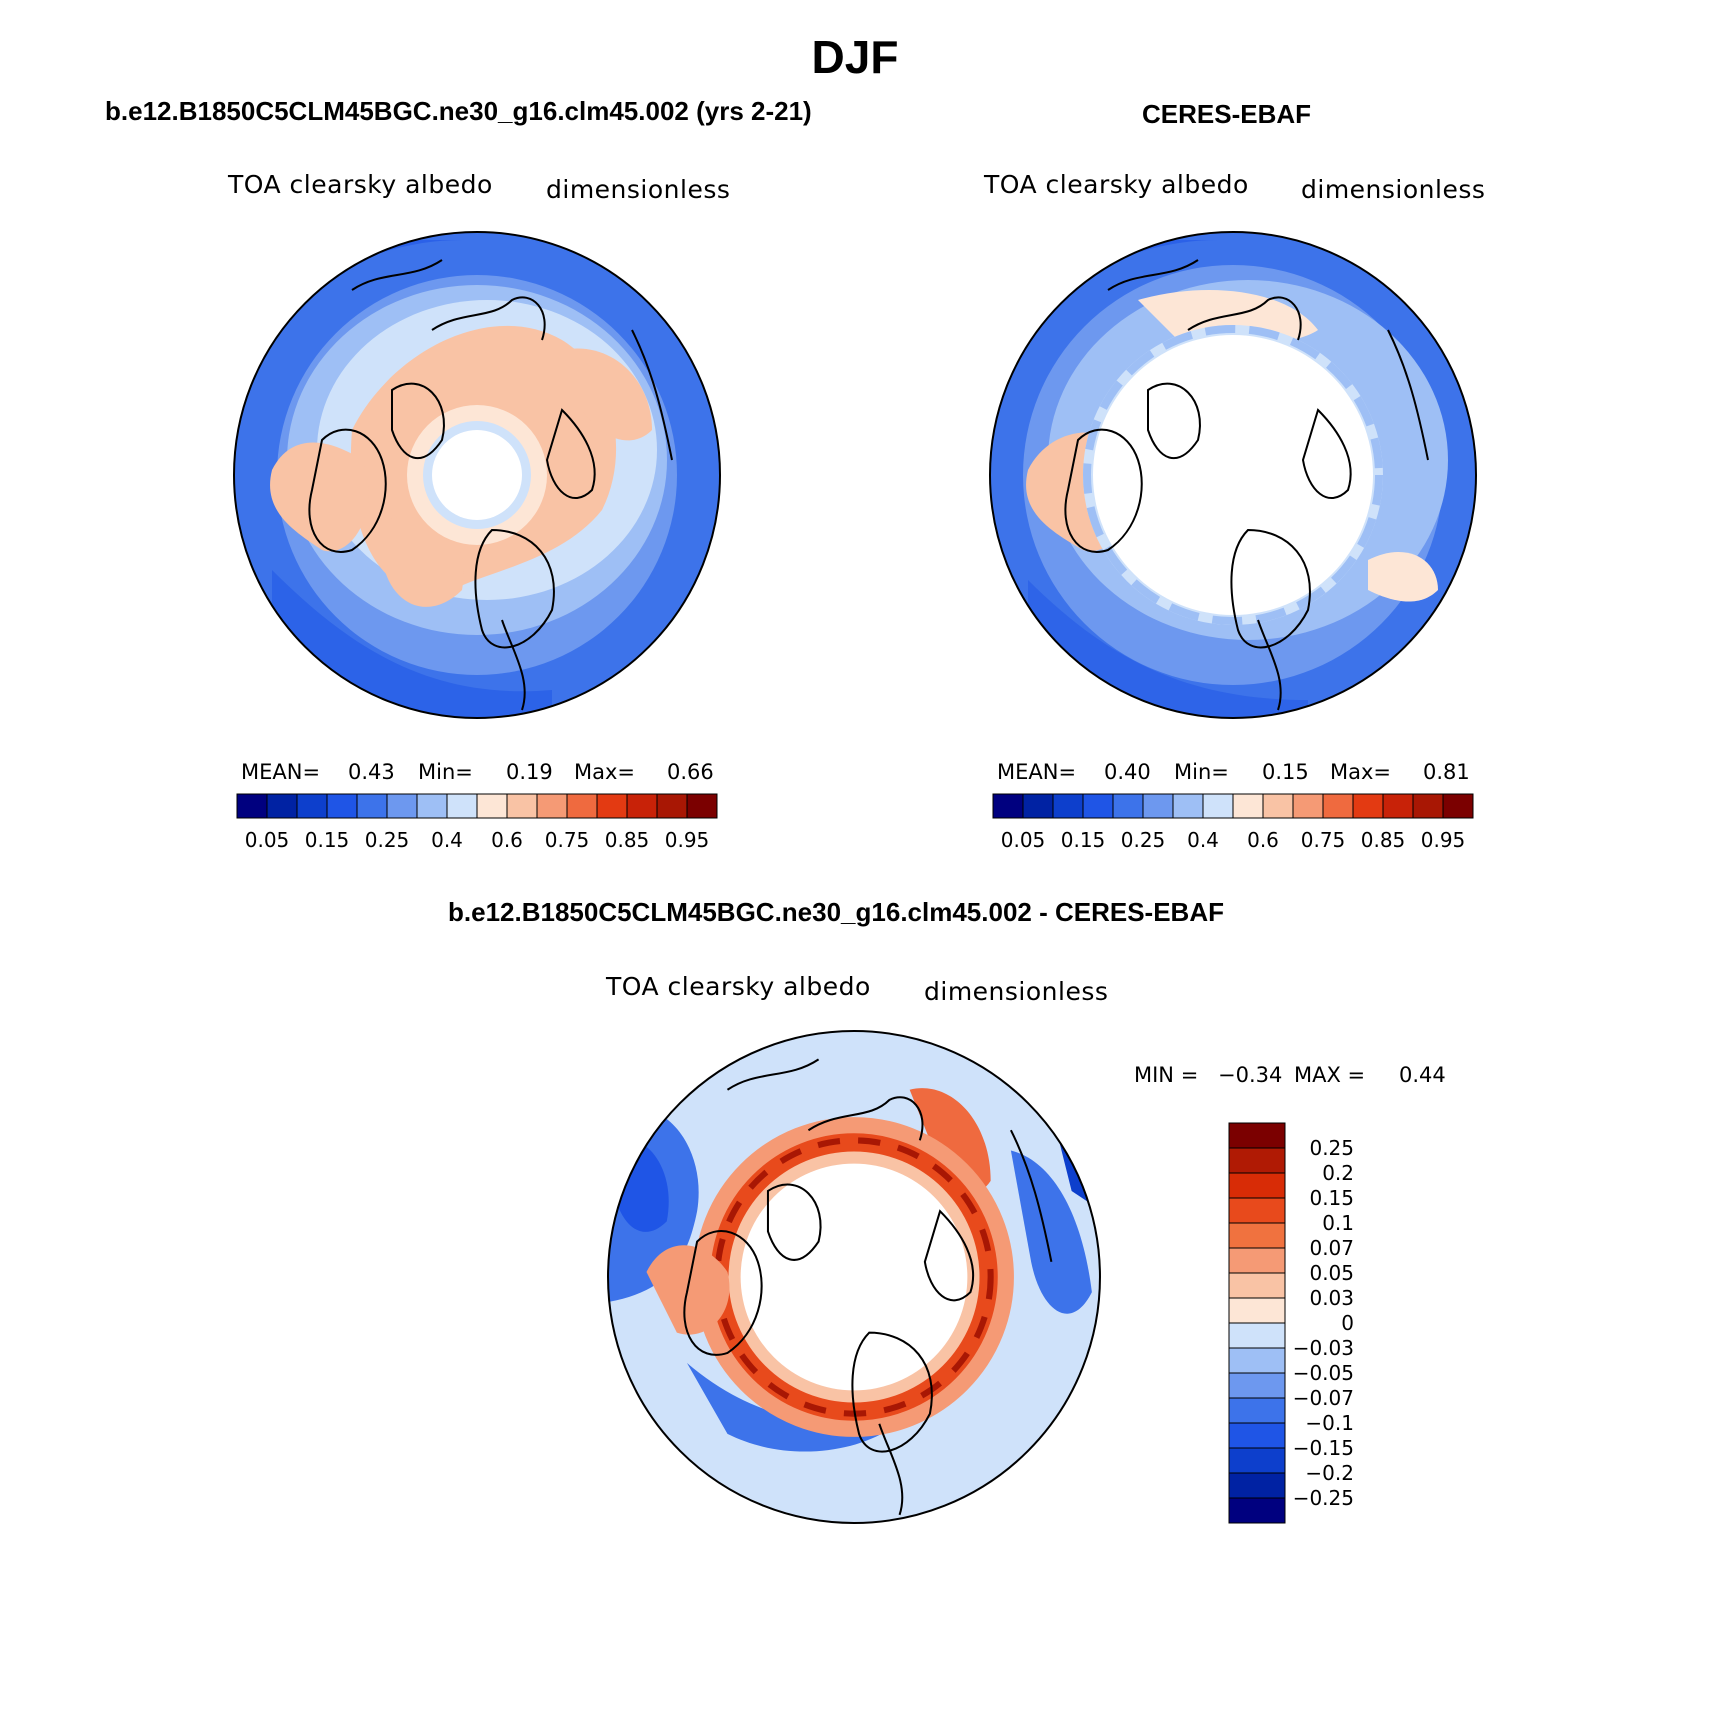 The width and height of the screenshot is (1710, 1716). Describe the element at coordinates (371, 772) in the screenshot. I see `panel-model-mean-value: 0.43` at that location.